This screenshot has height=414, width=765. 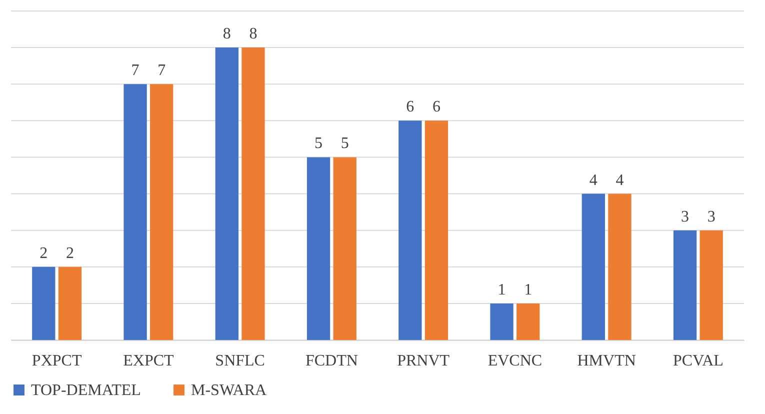 What do you see at coordinates (515, 361) in the screenshot?
I see `x-tick-label: EVCNC` at bounding box center [515, 361].